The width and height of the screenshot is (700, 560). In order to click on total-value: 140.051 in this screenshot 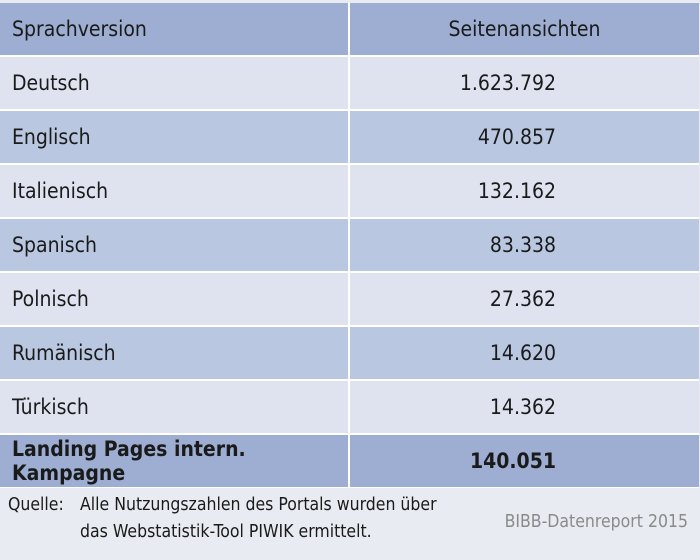, I will do `click(524, 462)`.